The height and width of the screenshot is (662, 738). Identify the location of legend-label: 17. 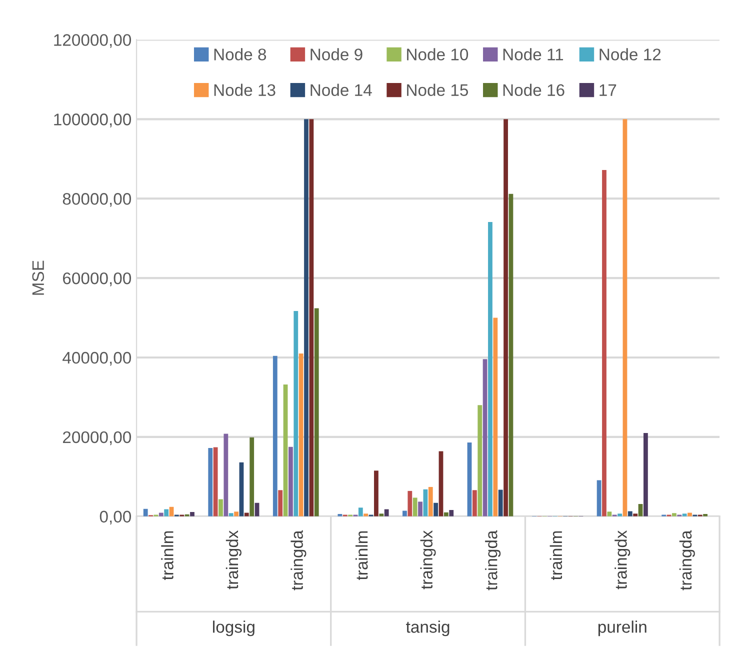
(608, 90).